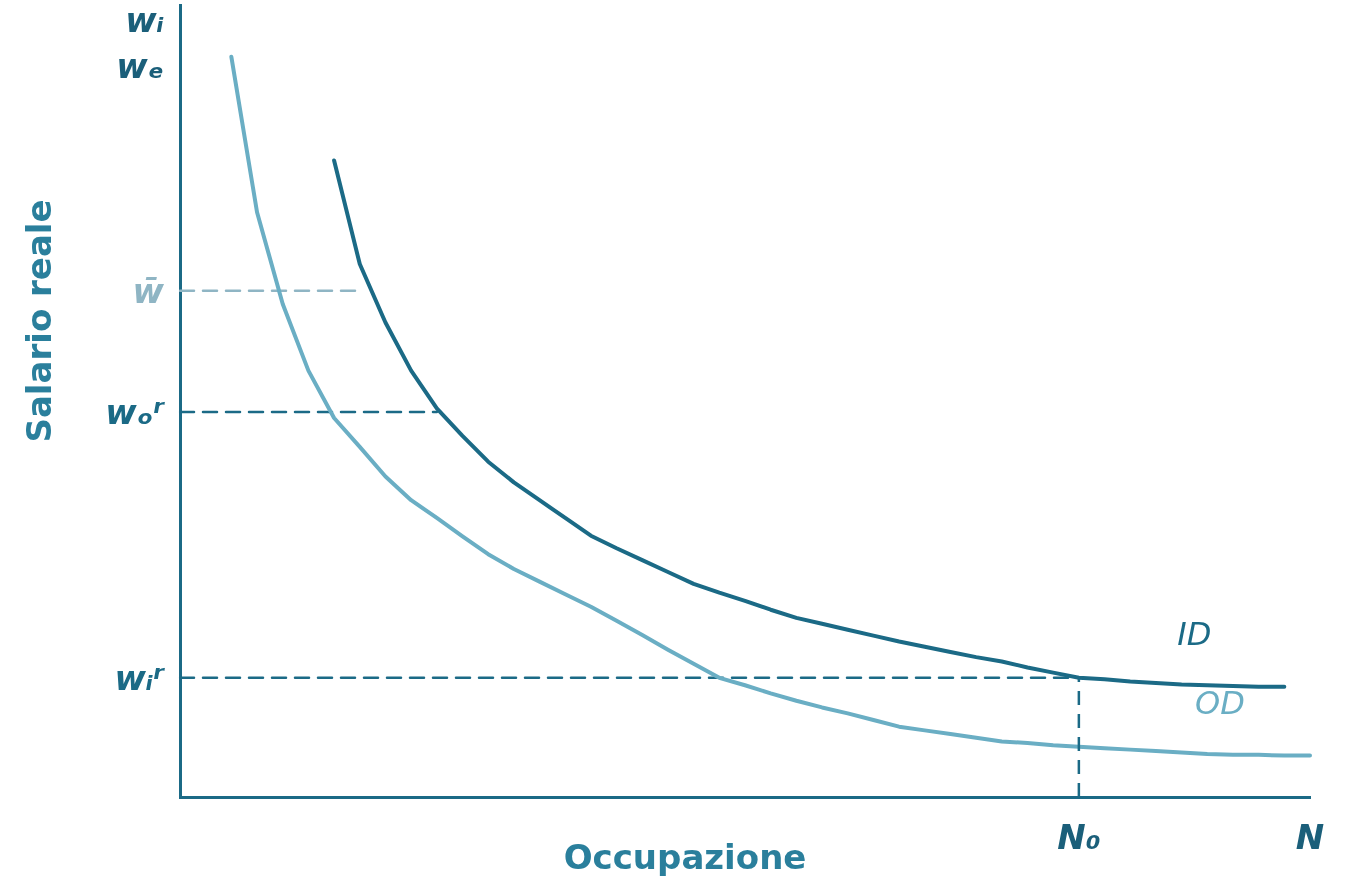 The height and width of the screenshot is (890, 1348). Describe the element at coordinates (1220, 702) in the screenshot. I see `series-label: OD` at that location.